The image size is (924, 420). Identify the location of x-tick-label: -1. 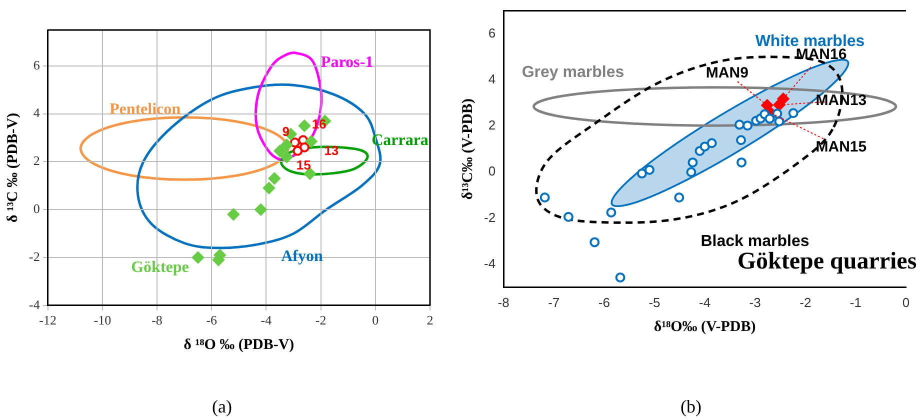
(856, 302).